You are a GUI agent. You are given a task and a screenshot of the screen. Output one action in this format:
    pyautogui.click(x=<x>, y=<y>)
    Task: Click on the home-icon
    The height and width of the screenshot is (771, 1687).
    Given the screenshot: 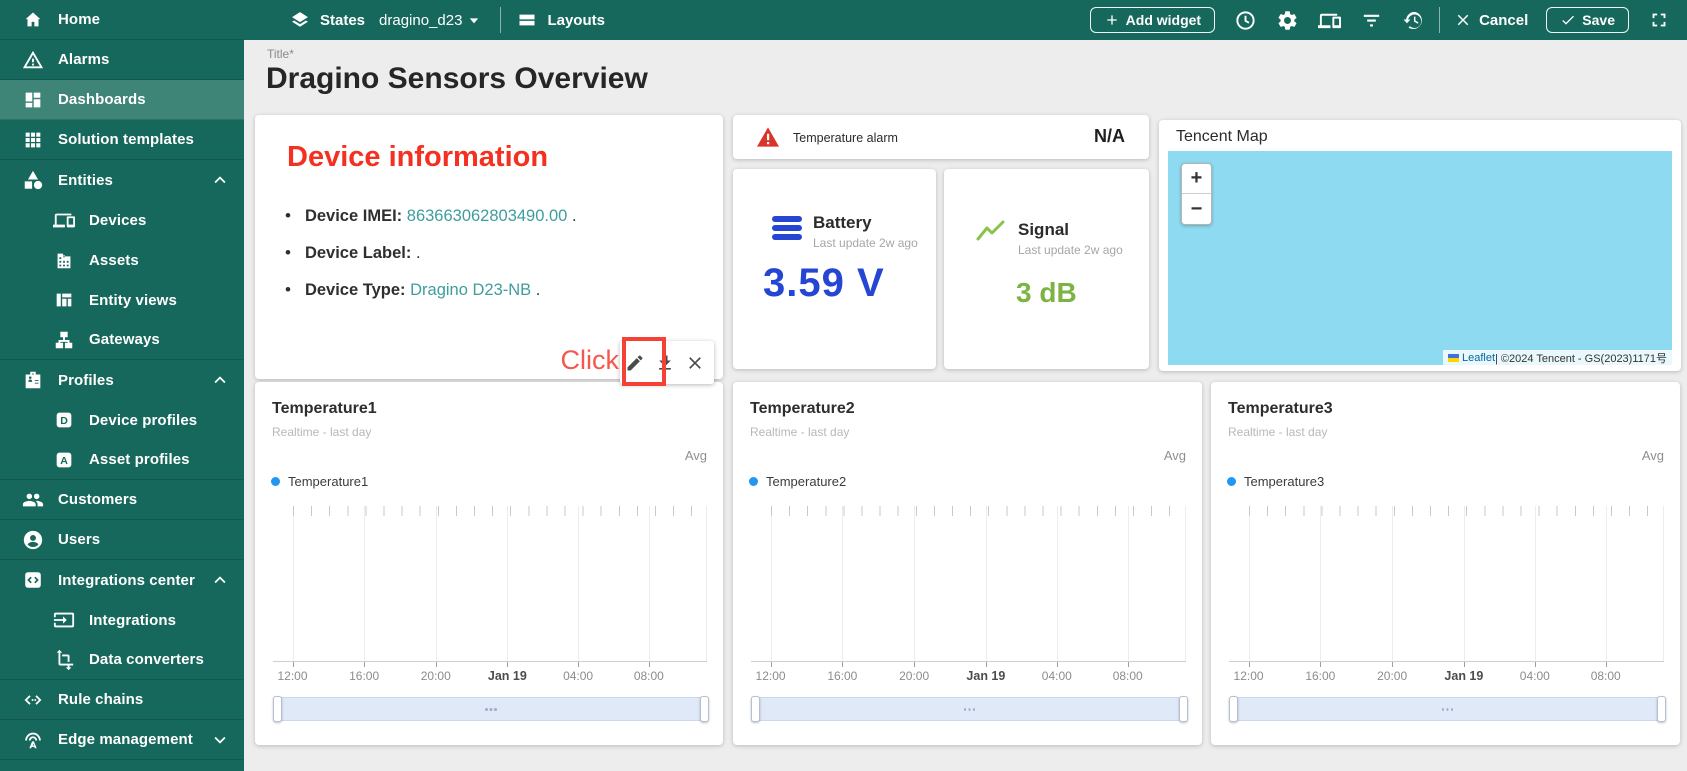 What is the action you would take?
    pyautogui.click(x=33, y=20)
    